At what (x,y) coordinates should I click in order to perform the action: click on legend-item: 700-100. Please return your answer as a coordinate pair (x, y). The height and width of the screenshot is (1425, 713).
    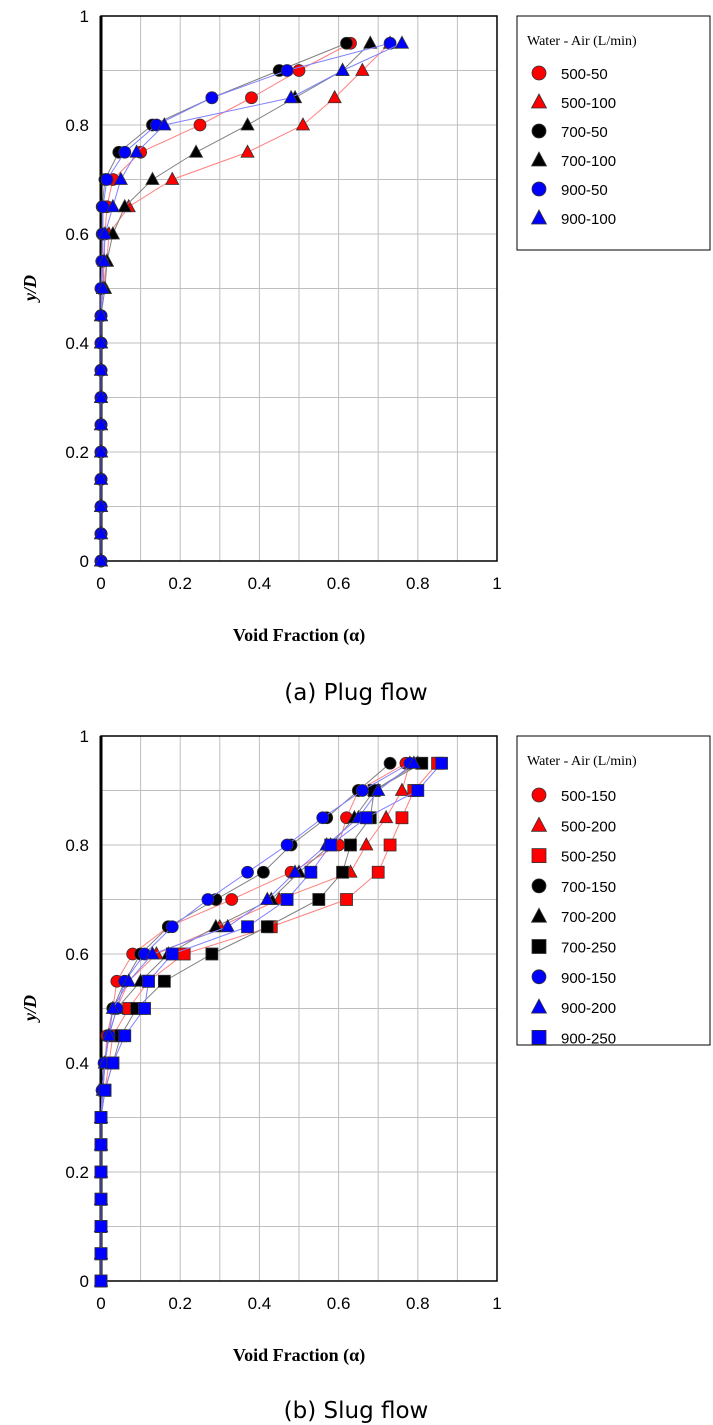
    Looking at the image, I should click on (573, 160).